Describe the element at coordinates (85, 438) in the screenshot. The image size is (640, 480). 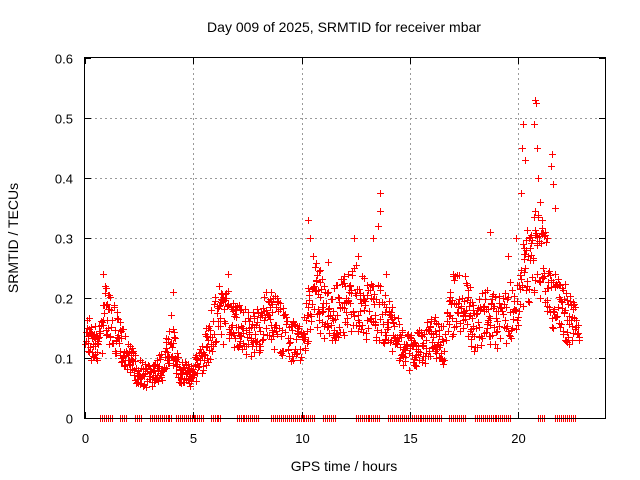
I see `x-tick-label: 0` at that location.